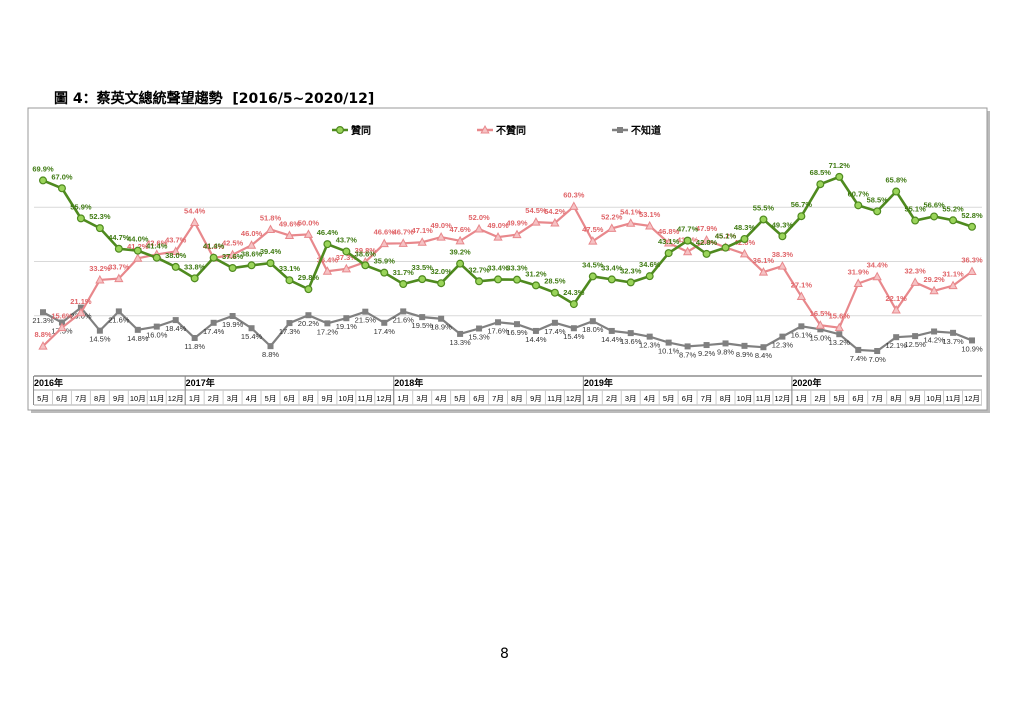  I want to click on data-label: 49.6%, so click(290, 223).